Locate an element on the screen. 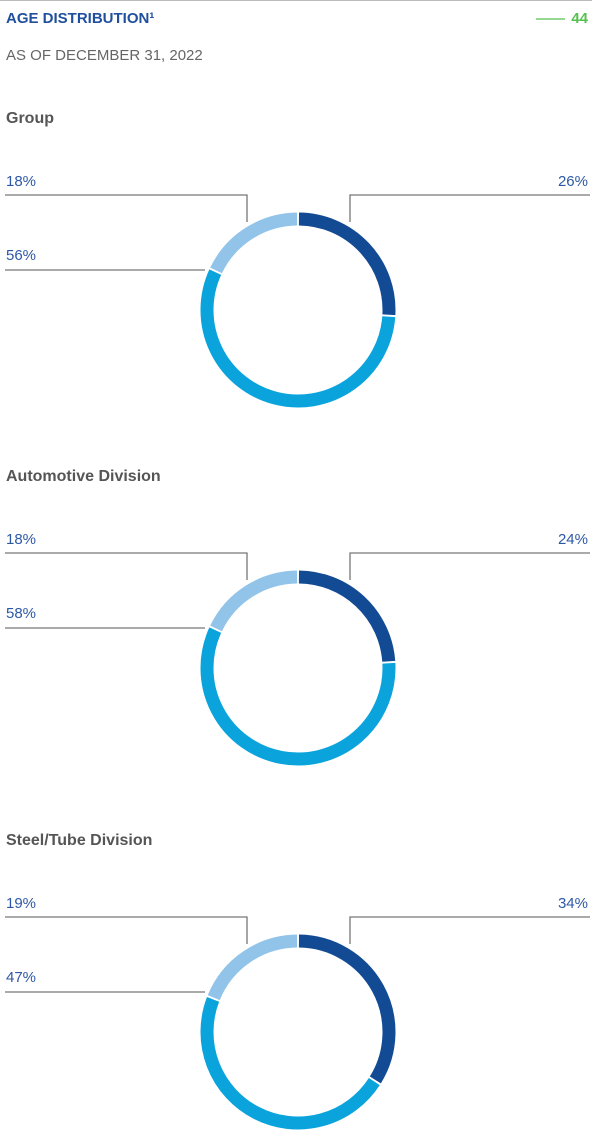  chart-title: Steel/Tube Division is located at coordinates (79, 840).